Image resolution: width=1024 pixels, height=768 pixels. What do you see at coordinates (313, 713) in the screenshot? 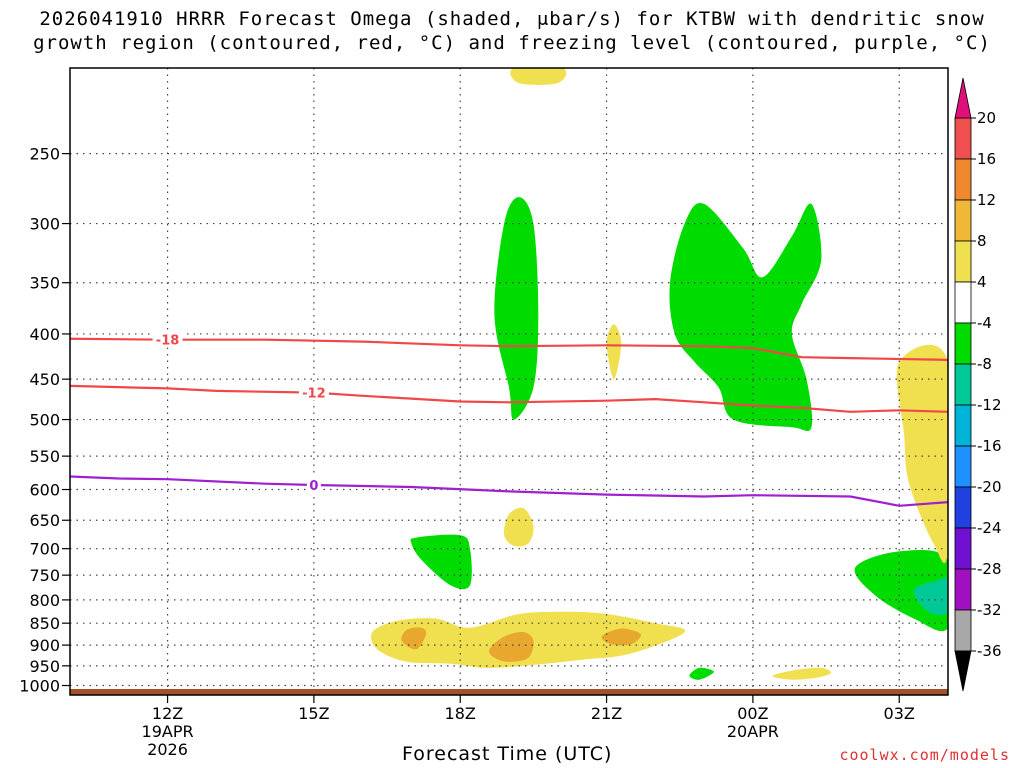
I see `x-tick-label-15Z: 15Z` at bounding box center [313, 713].